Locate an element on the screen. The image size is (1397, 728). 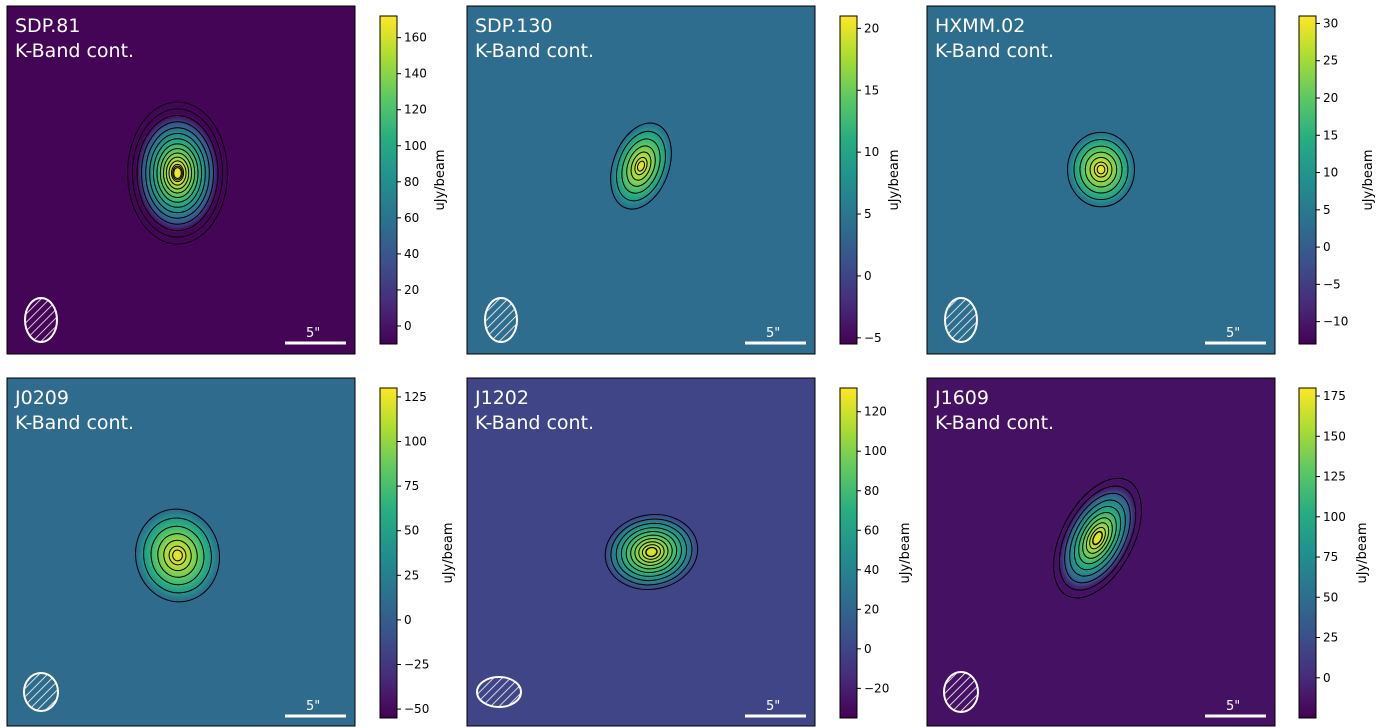
panel-title: HXMM.02 is located at coordinates (980, 26).